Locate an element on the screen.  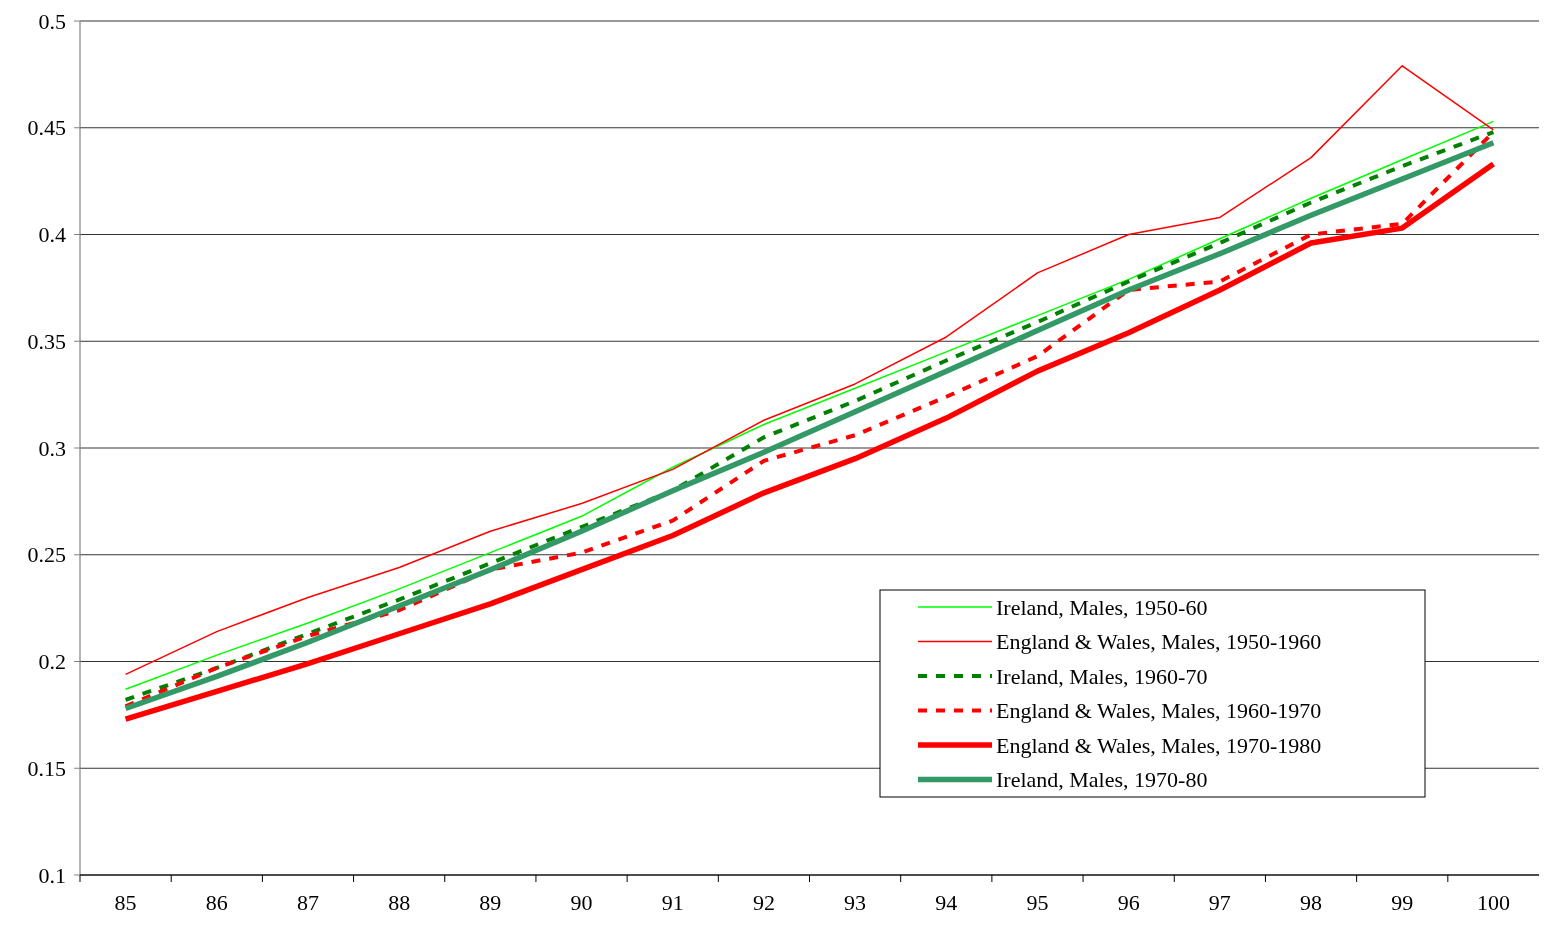
x-tick-label: 98 is located at coordinates (1311, 902).